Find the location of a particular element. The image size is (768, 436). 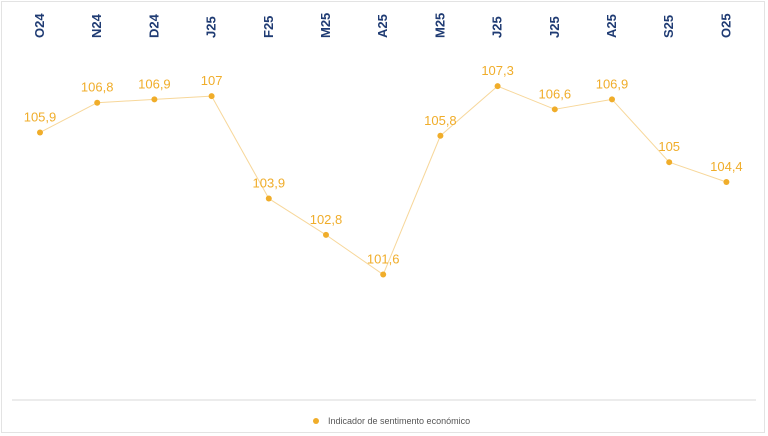

legend-label: Indicador de sentimento económico is located at coordinates (399, 421).